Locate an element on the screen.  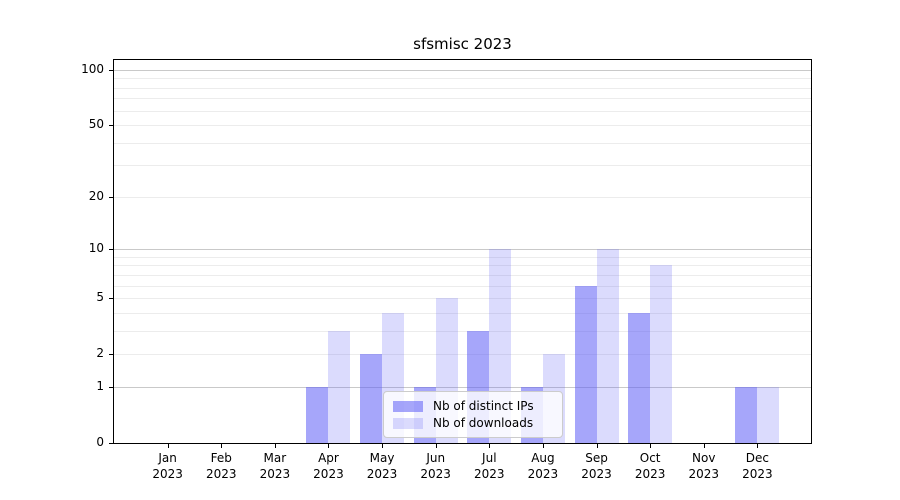
y-tick-label: 1 is located at coordinates (100, 385).